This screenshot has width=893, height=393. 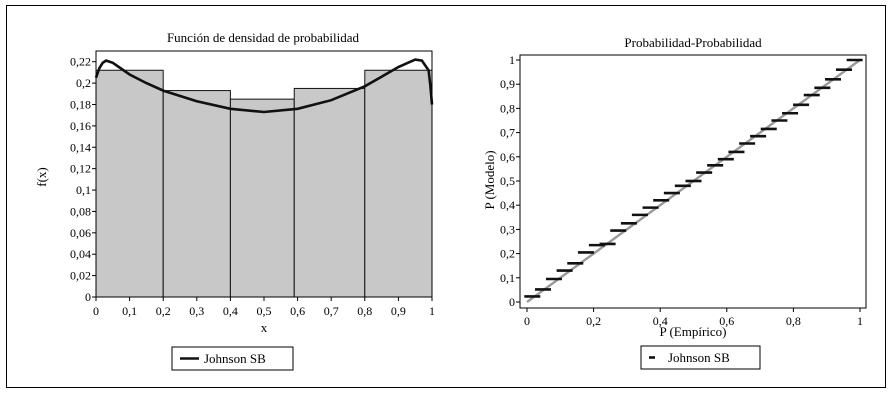 I want to click on y-tick-label: 0,22, so click(x=80, y=62).